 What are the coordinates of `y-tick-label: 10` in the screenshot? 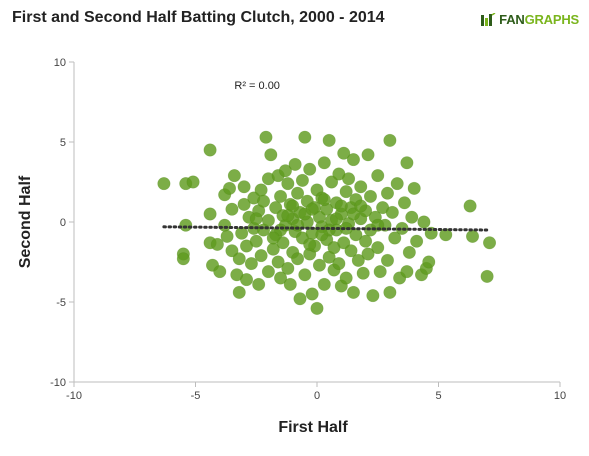 It's located at (60, 63).